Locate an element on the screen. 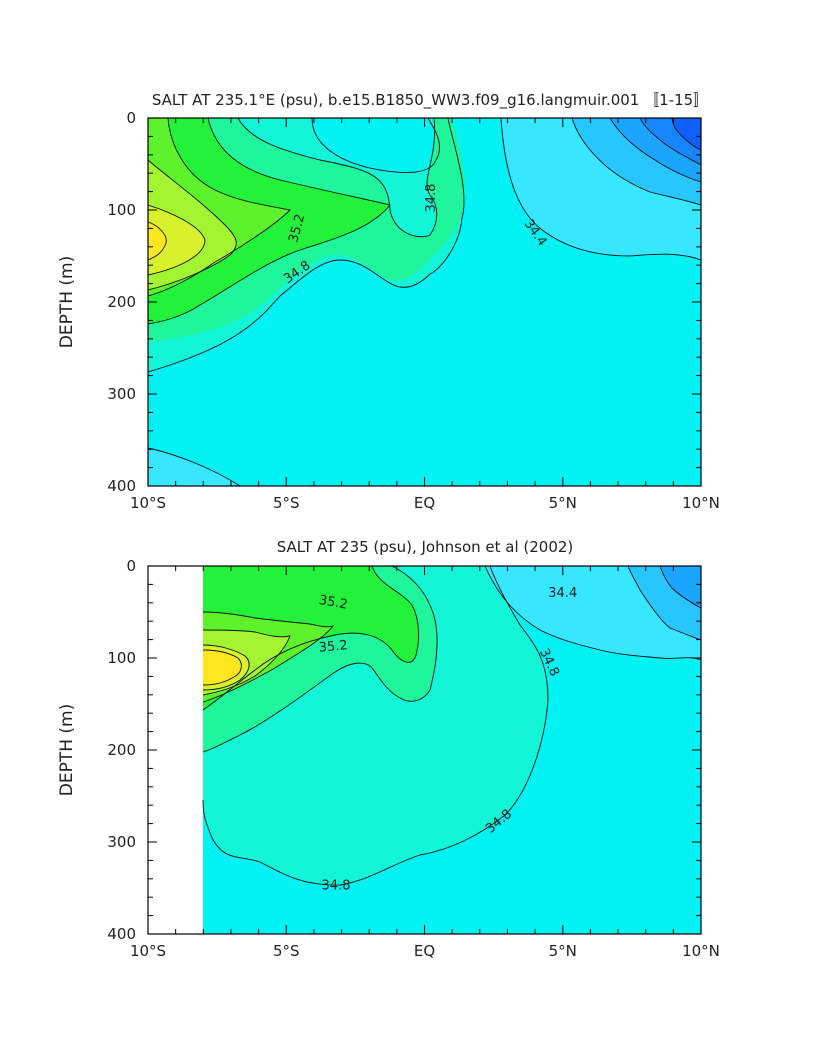  panel2-y-axis-label: DEPTH (m) is located at coordinates (67, 750).